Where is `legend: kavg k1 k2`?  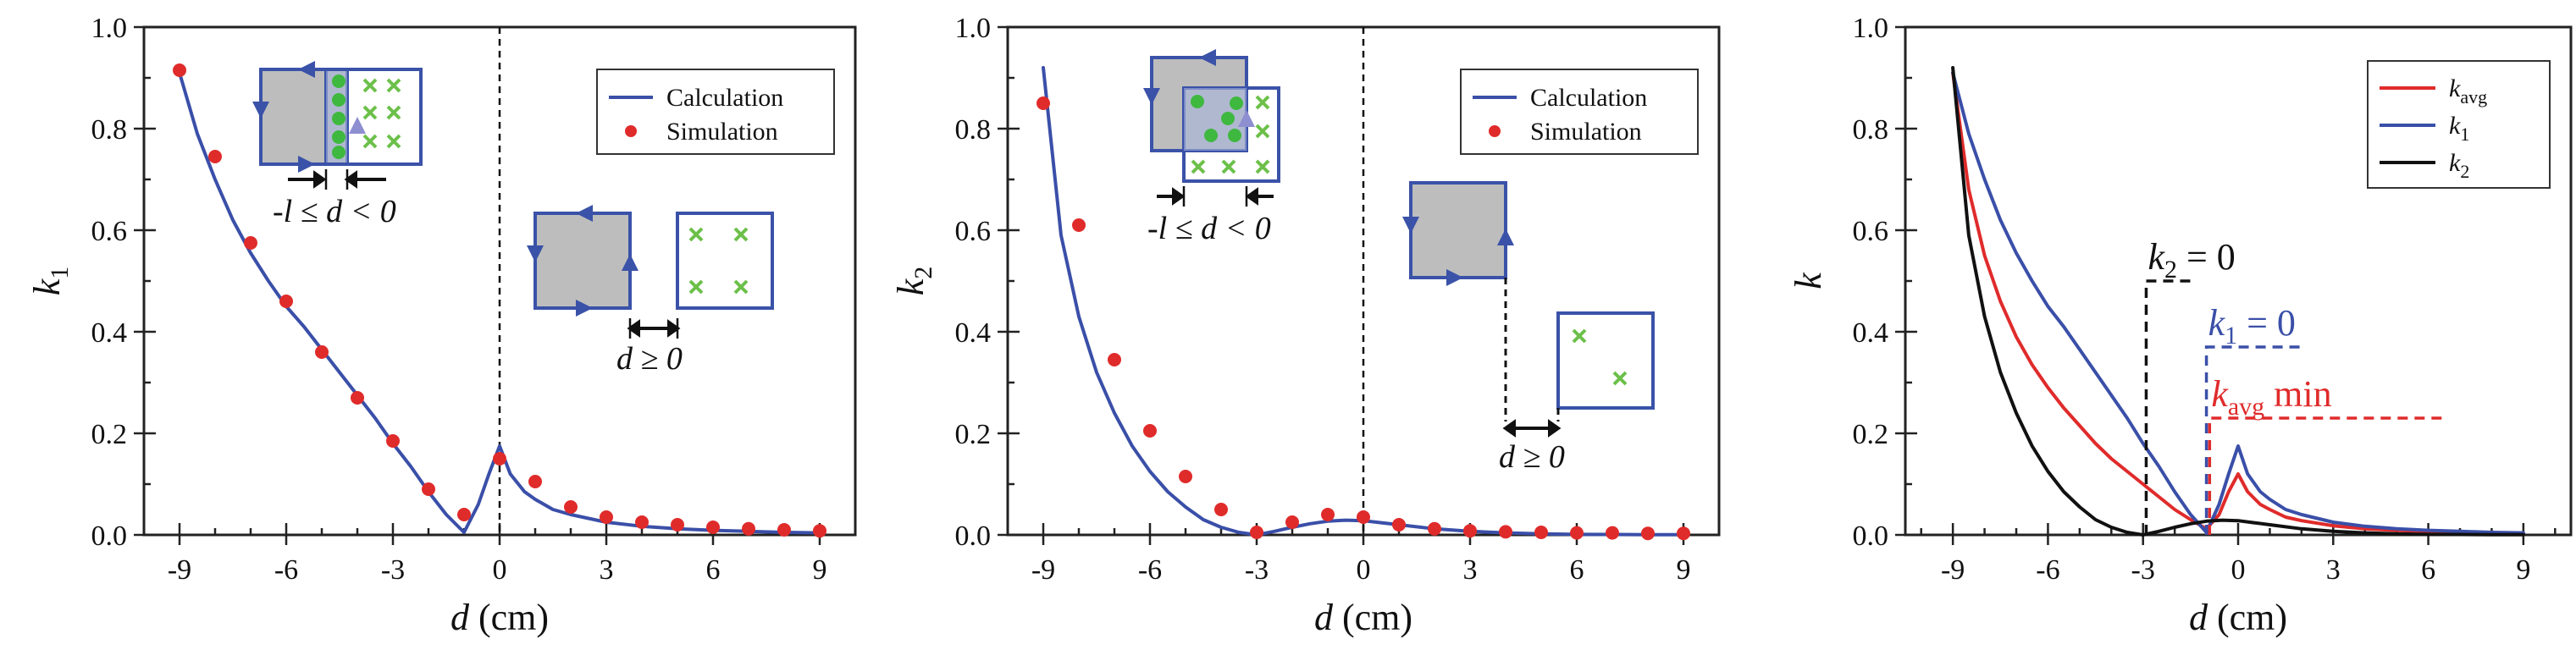
legend: kavg k1 k2 is located at coordinates (2459, 124).